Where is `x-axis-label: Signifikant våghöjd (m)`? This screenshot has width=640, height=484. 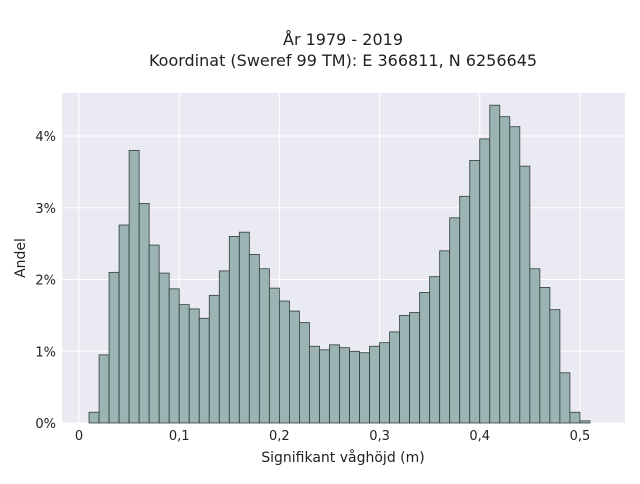
x-axis-label: Signifikant våghöjd (m) is located at coordinates (342, 457).